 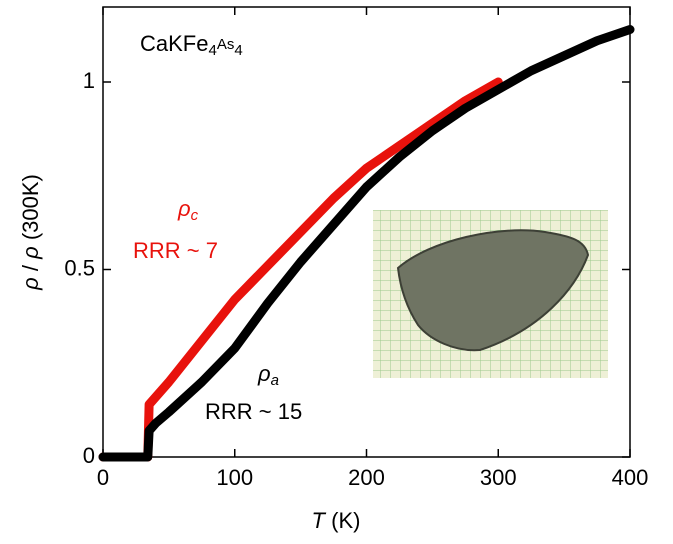 I want to click on inset-photo, so click(x=490, y=294).